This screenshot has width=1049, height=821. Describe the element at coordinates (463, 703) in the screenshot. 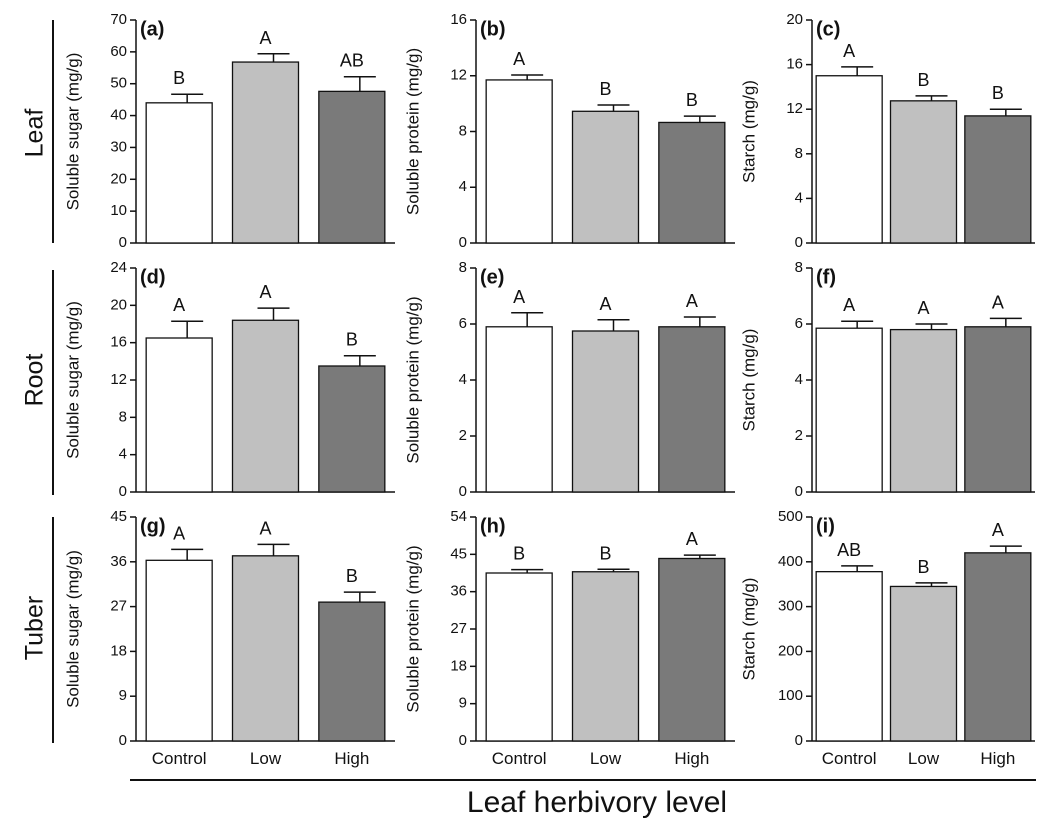

I see `y-tick-label-h: 9` at that location.